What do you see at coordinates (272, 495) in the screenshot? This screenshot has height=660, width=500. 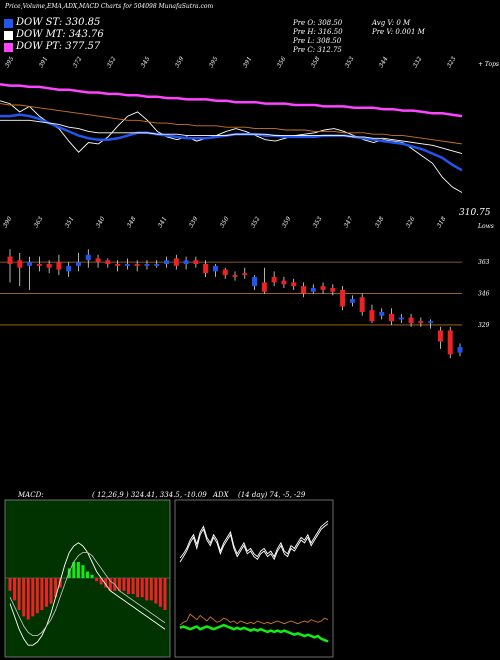 I see `adx-params: (14 day) 74, -5, -29` at bounding box center [272, 495].